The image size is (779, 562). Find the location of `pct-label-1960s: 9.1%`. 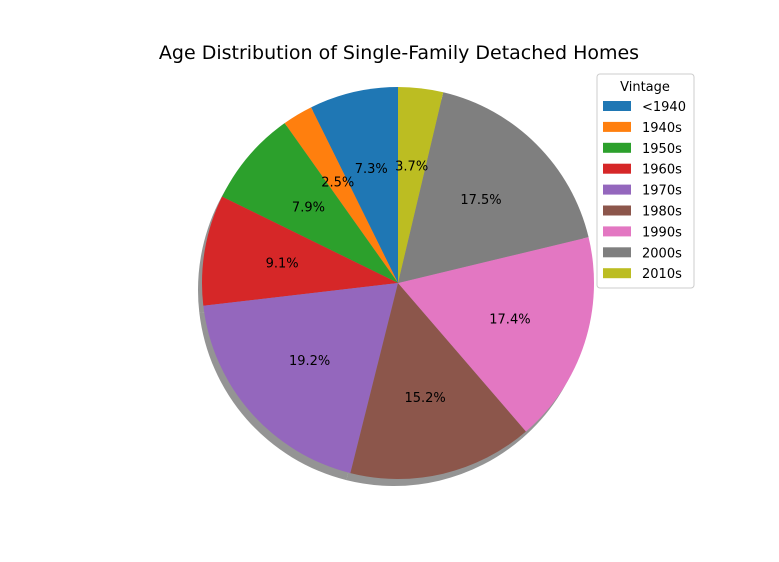

pct-label-1960s: 9.1% is located at coordinates (282, 264).